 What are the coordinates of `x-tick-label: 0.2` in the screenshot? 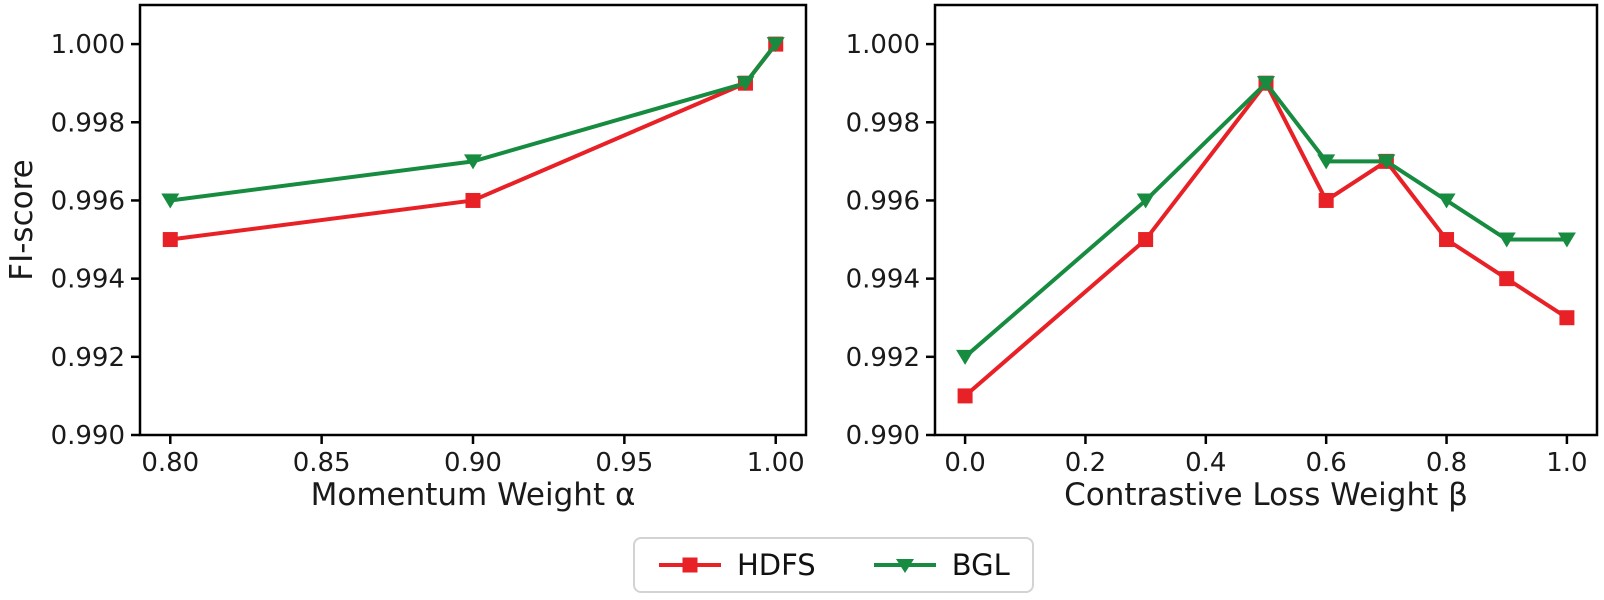 It's located at (1085, 463).